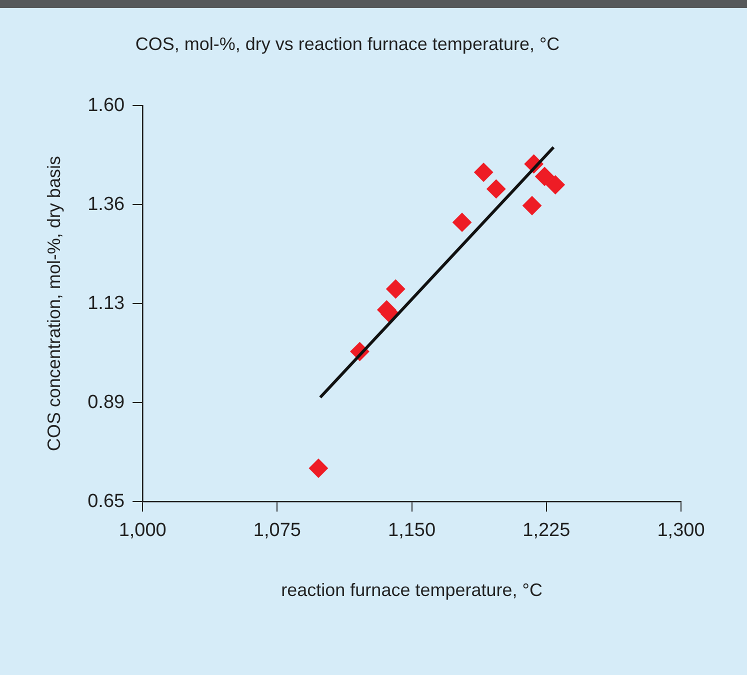 The image size is (747, 675). What do you see at coordinates (412, 531) in the screenshot?
I see `x-tick-label: 1,150` at bounding box center [412, 531].